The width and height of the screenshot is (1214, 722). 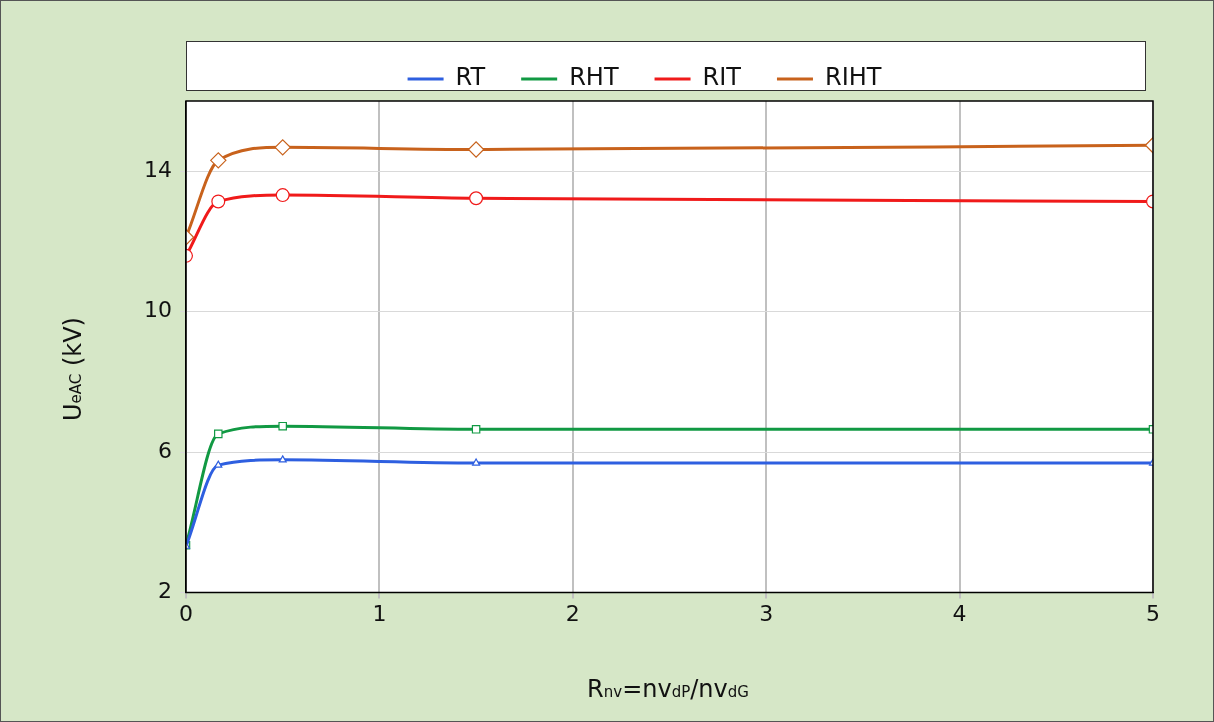 I want to click on x-tick-label: 0, so click(x=185, y=613).